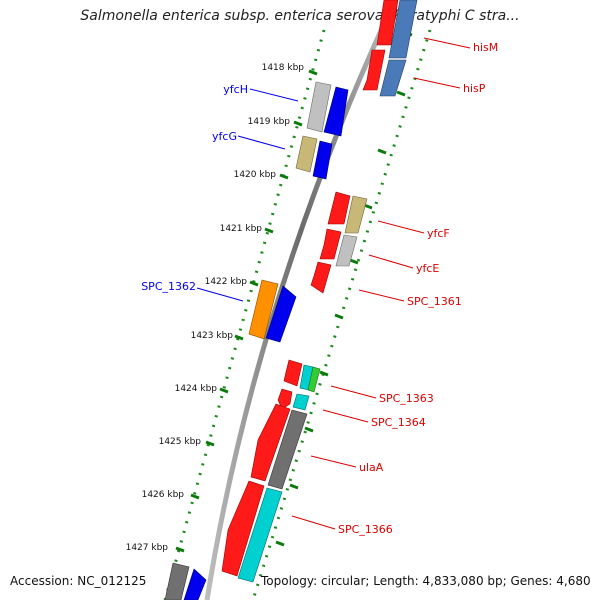 The height and width of the screenshot is (600, 600). I want to click on connector-yfcE, so click(391, 261).